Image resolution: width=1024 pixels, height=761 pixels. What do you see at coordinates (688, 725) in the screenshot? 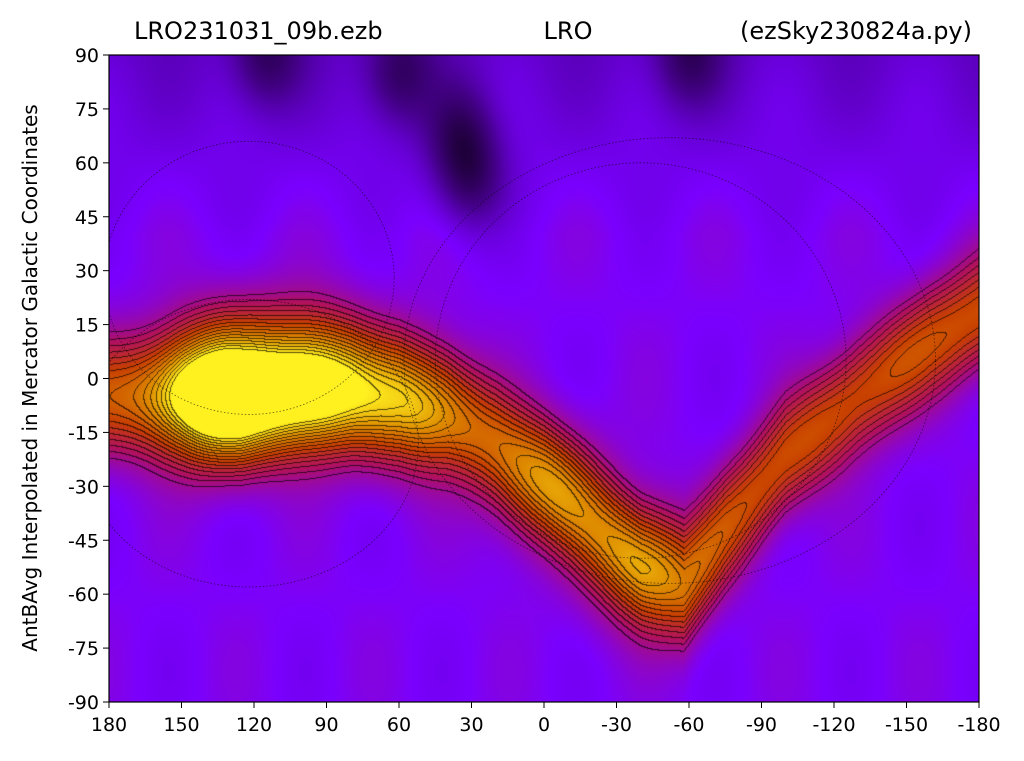
I see `x-tick-label: -60` at bounding box center [688, 725].